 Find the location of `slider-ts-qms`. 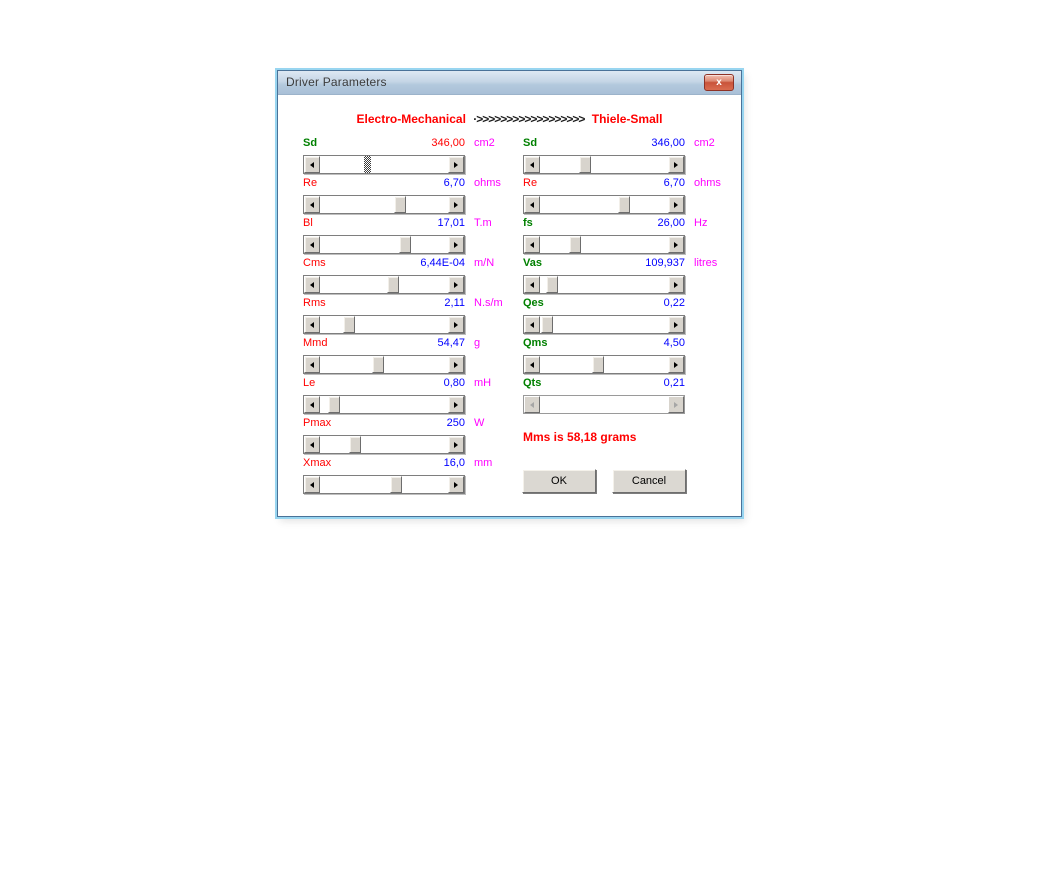

slider-ts-qms is located at coordinates (604, 364).